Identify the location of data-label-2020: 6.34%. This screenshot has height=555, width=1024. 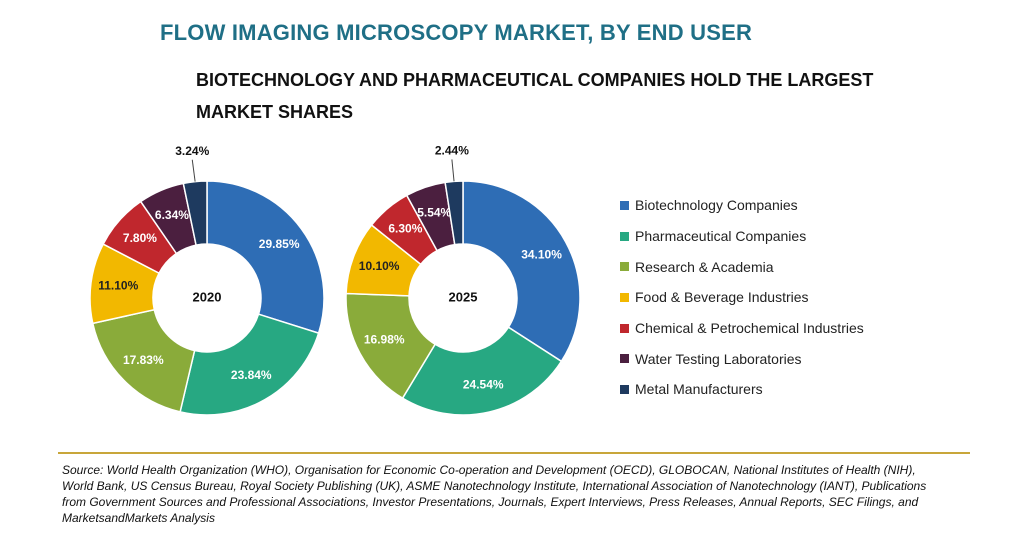
(172, 215).